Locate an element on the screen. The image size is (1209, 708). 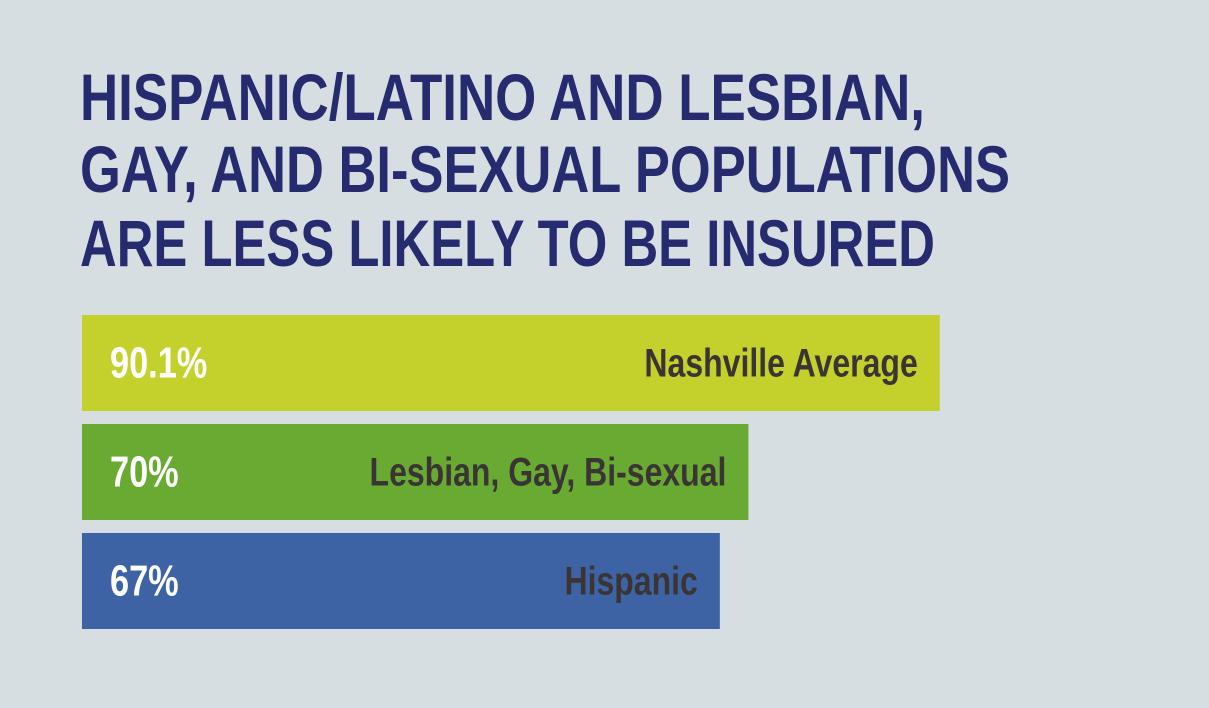
chart-title: HISPANIC/LATINO AND LESBIAN, is located at coordinates (502, 97).